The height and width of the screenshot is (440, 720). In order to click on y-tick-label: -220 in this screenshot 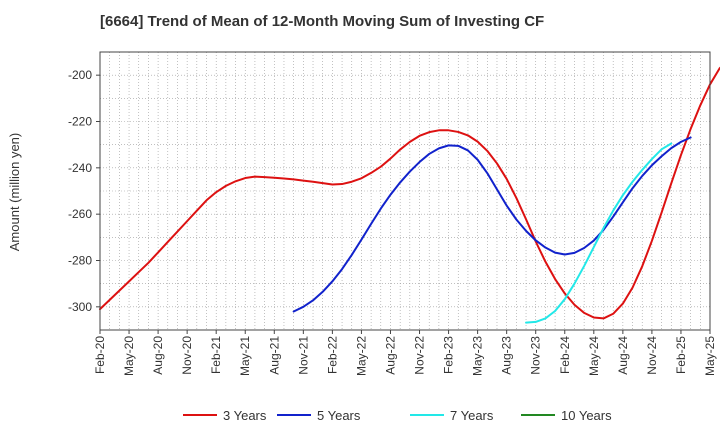, I will do `click(80, 122)`.